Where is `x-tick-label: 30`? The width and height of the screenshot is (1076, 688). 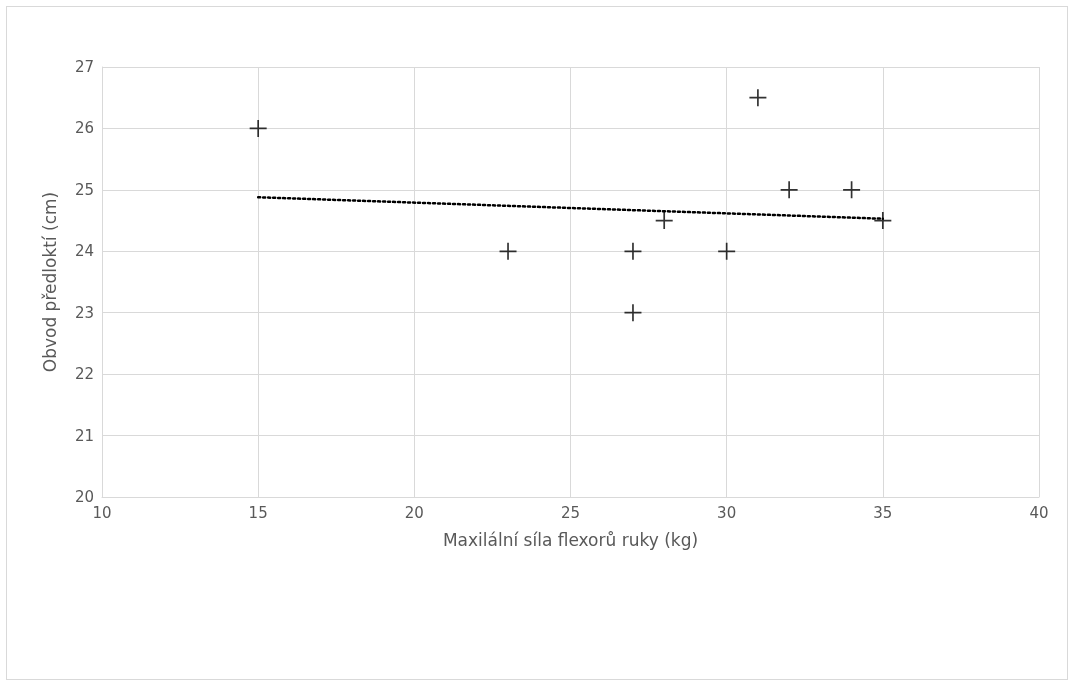 x-tick-label: 30 is located at coordinates (727, 512).